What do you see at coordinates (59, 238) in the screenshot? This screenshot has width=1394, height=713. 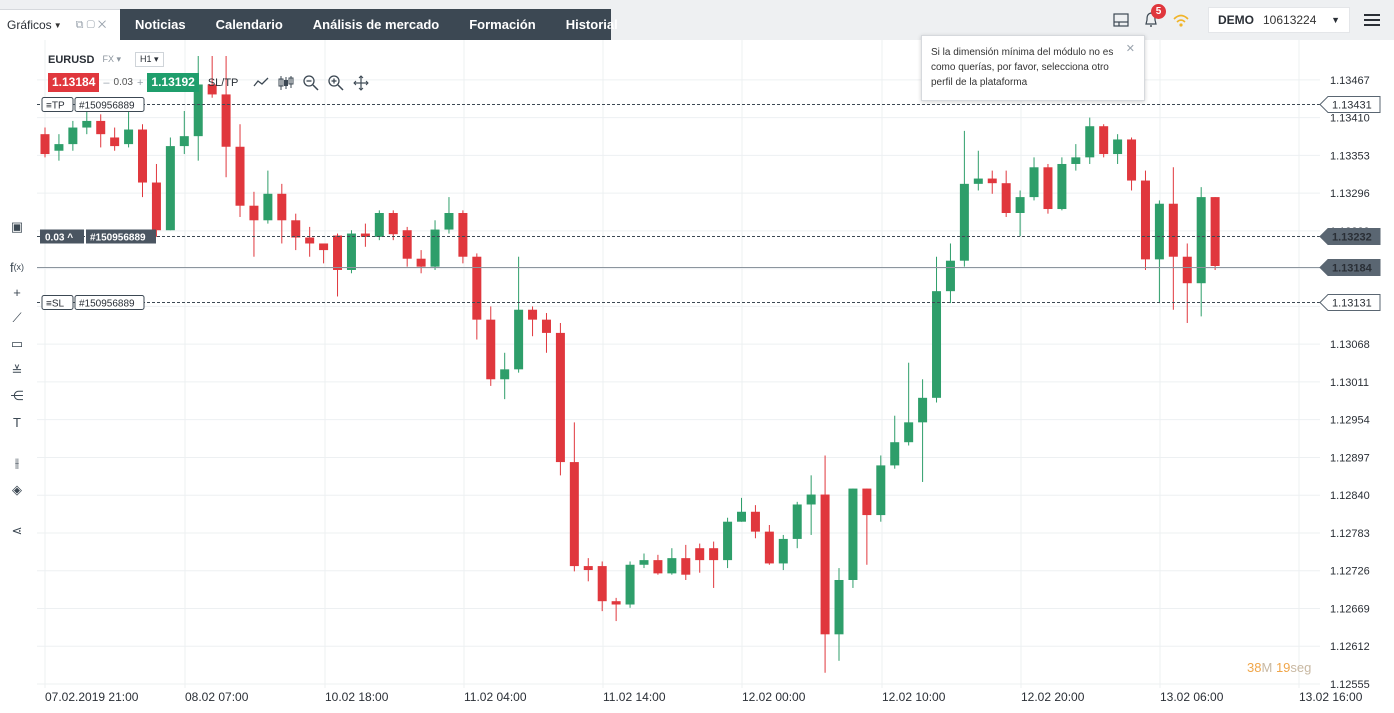 I see `position-profit: 0.03 ^` at bounding box center [59, 238].